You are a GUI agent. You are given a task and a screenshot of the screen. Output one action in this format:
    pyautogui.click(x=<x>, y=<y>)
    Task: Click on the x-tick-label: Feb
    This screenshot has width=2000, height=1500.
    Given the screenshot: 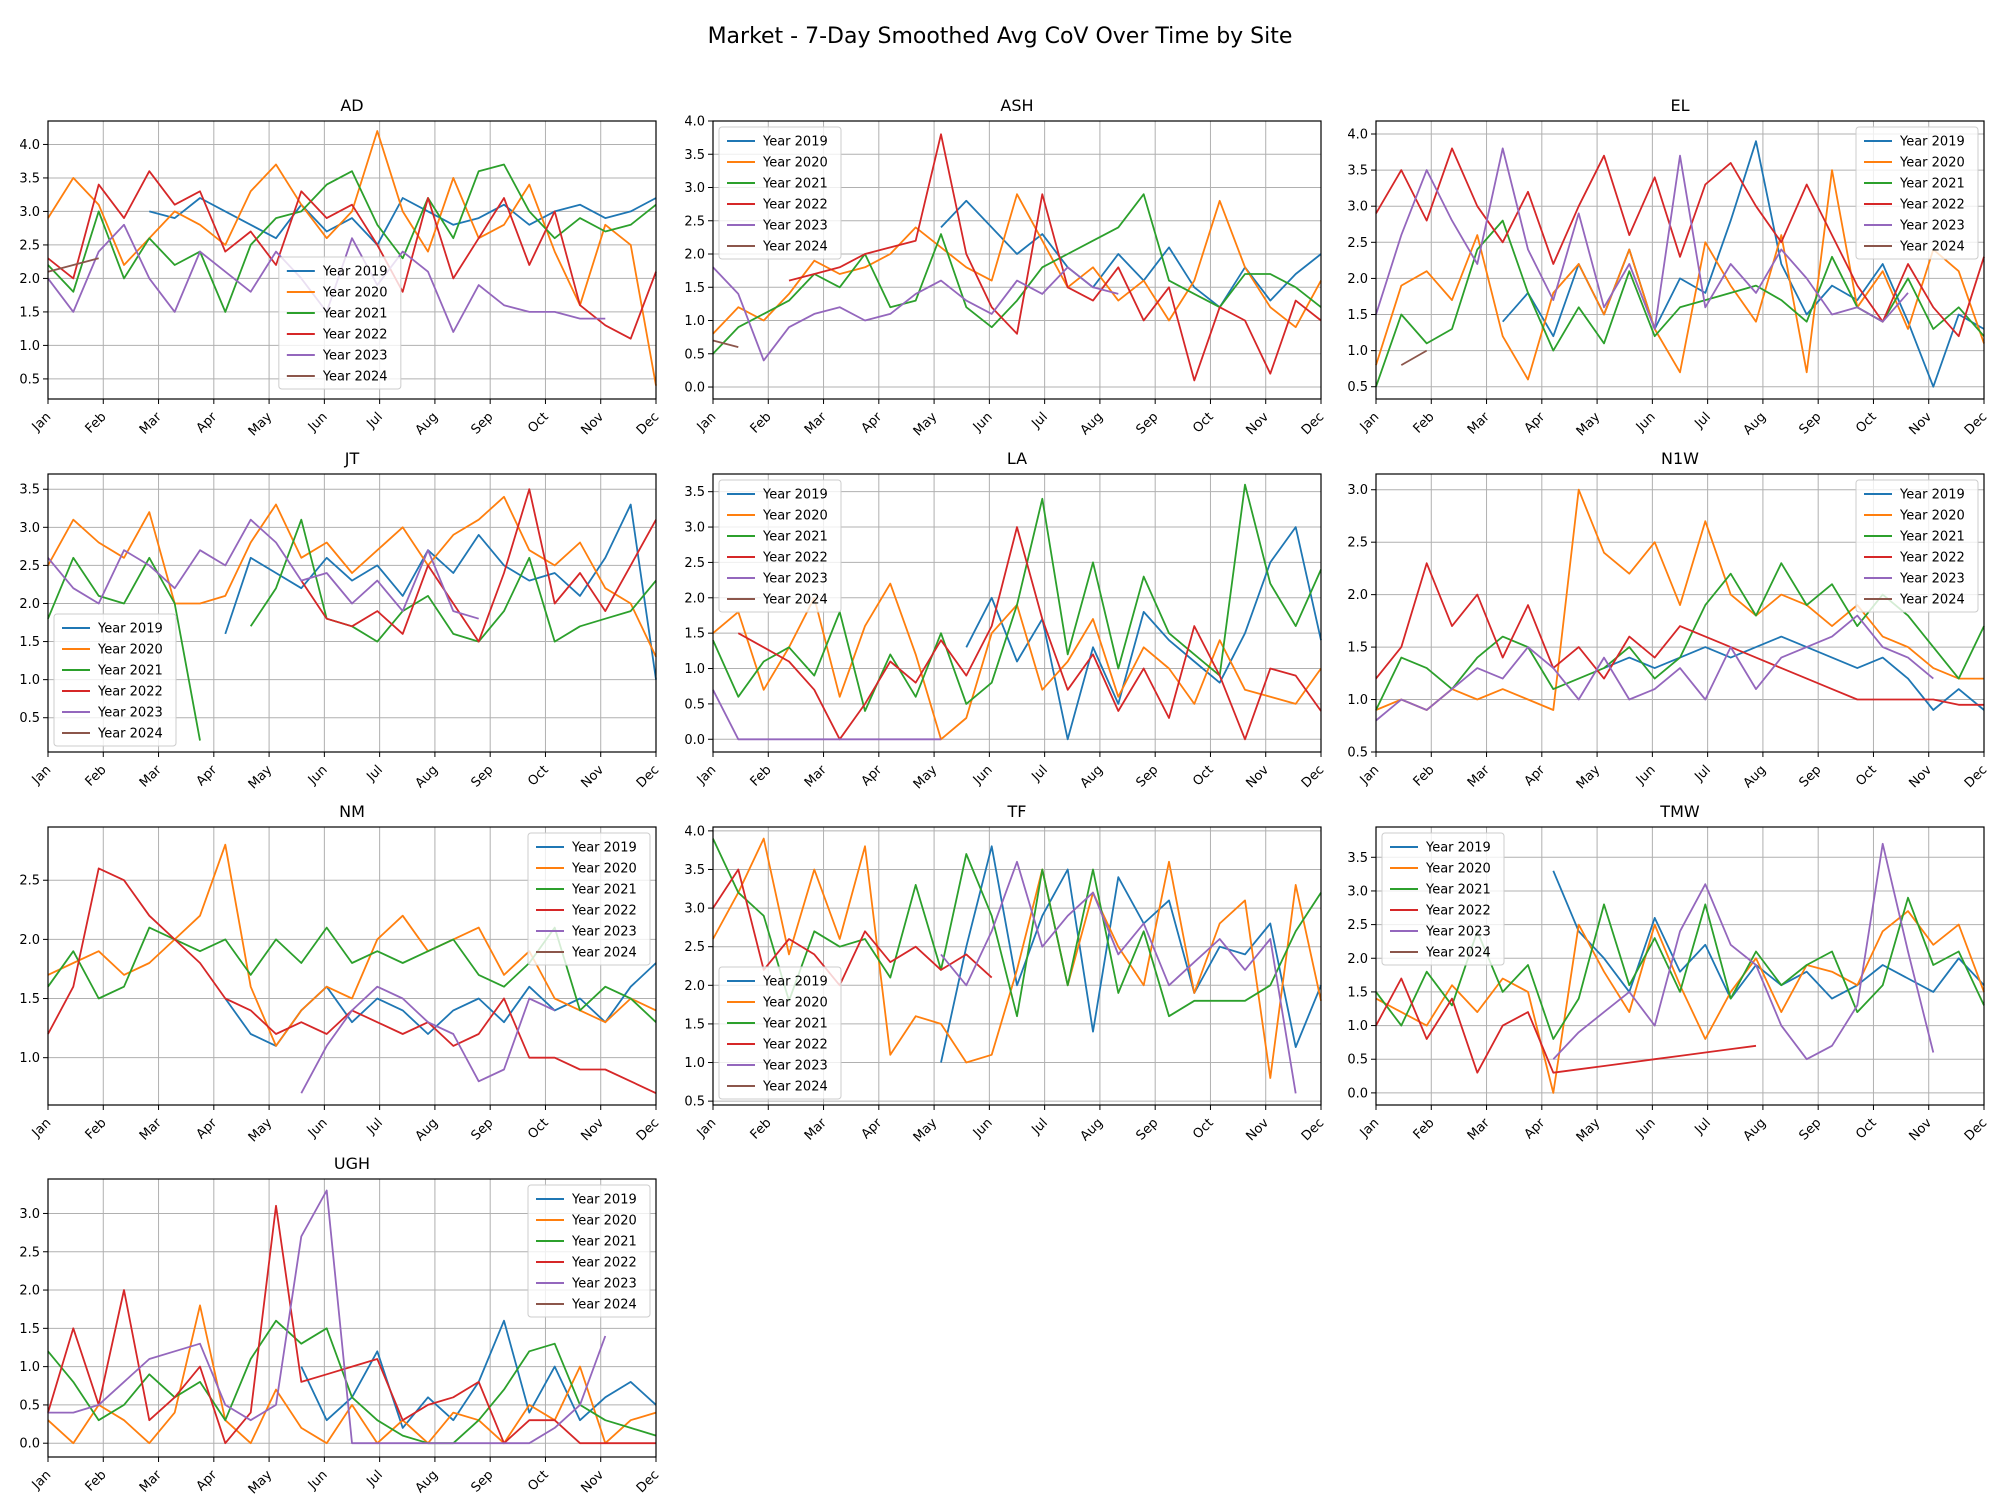 What is the action you would take?
    pyautogui.click(x=96, y=1129)
    